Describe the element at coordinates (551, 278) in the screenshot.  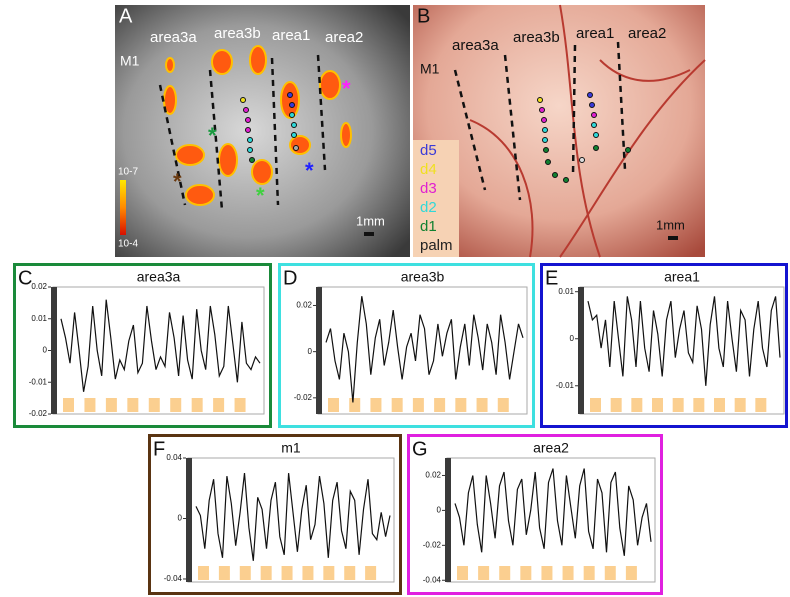
I see `panel-letter: E` at that location.